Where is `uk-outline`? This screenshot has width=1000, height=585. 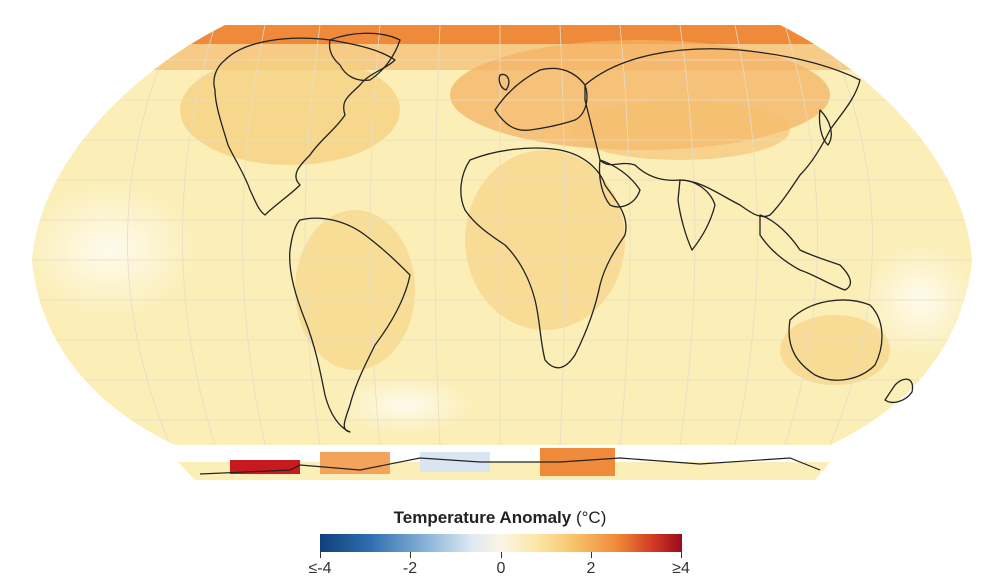 uk-outline is located at coordinates (504, 82).